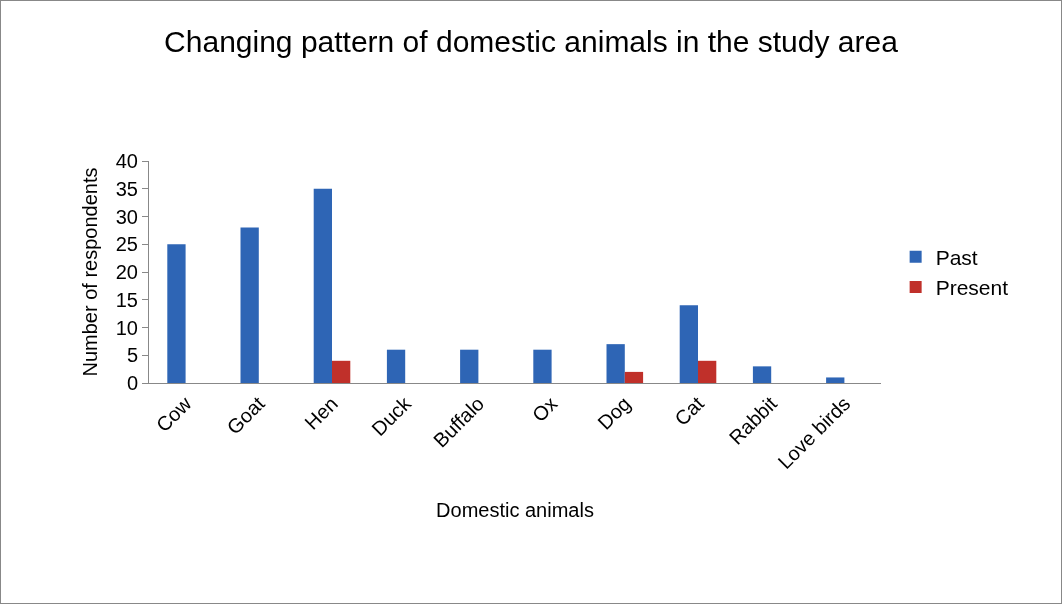 The height and width of the screenshot is (604, 1062). Describe the element at coordinates (126, 244) in the screenshot. I see `y-tick-label: 25` at that location.